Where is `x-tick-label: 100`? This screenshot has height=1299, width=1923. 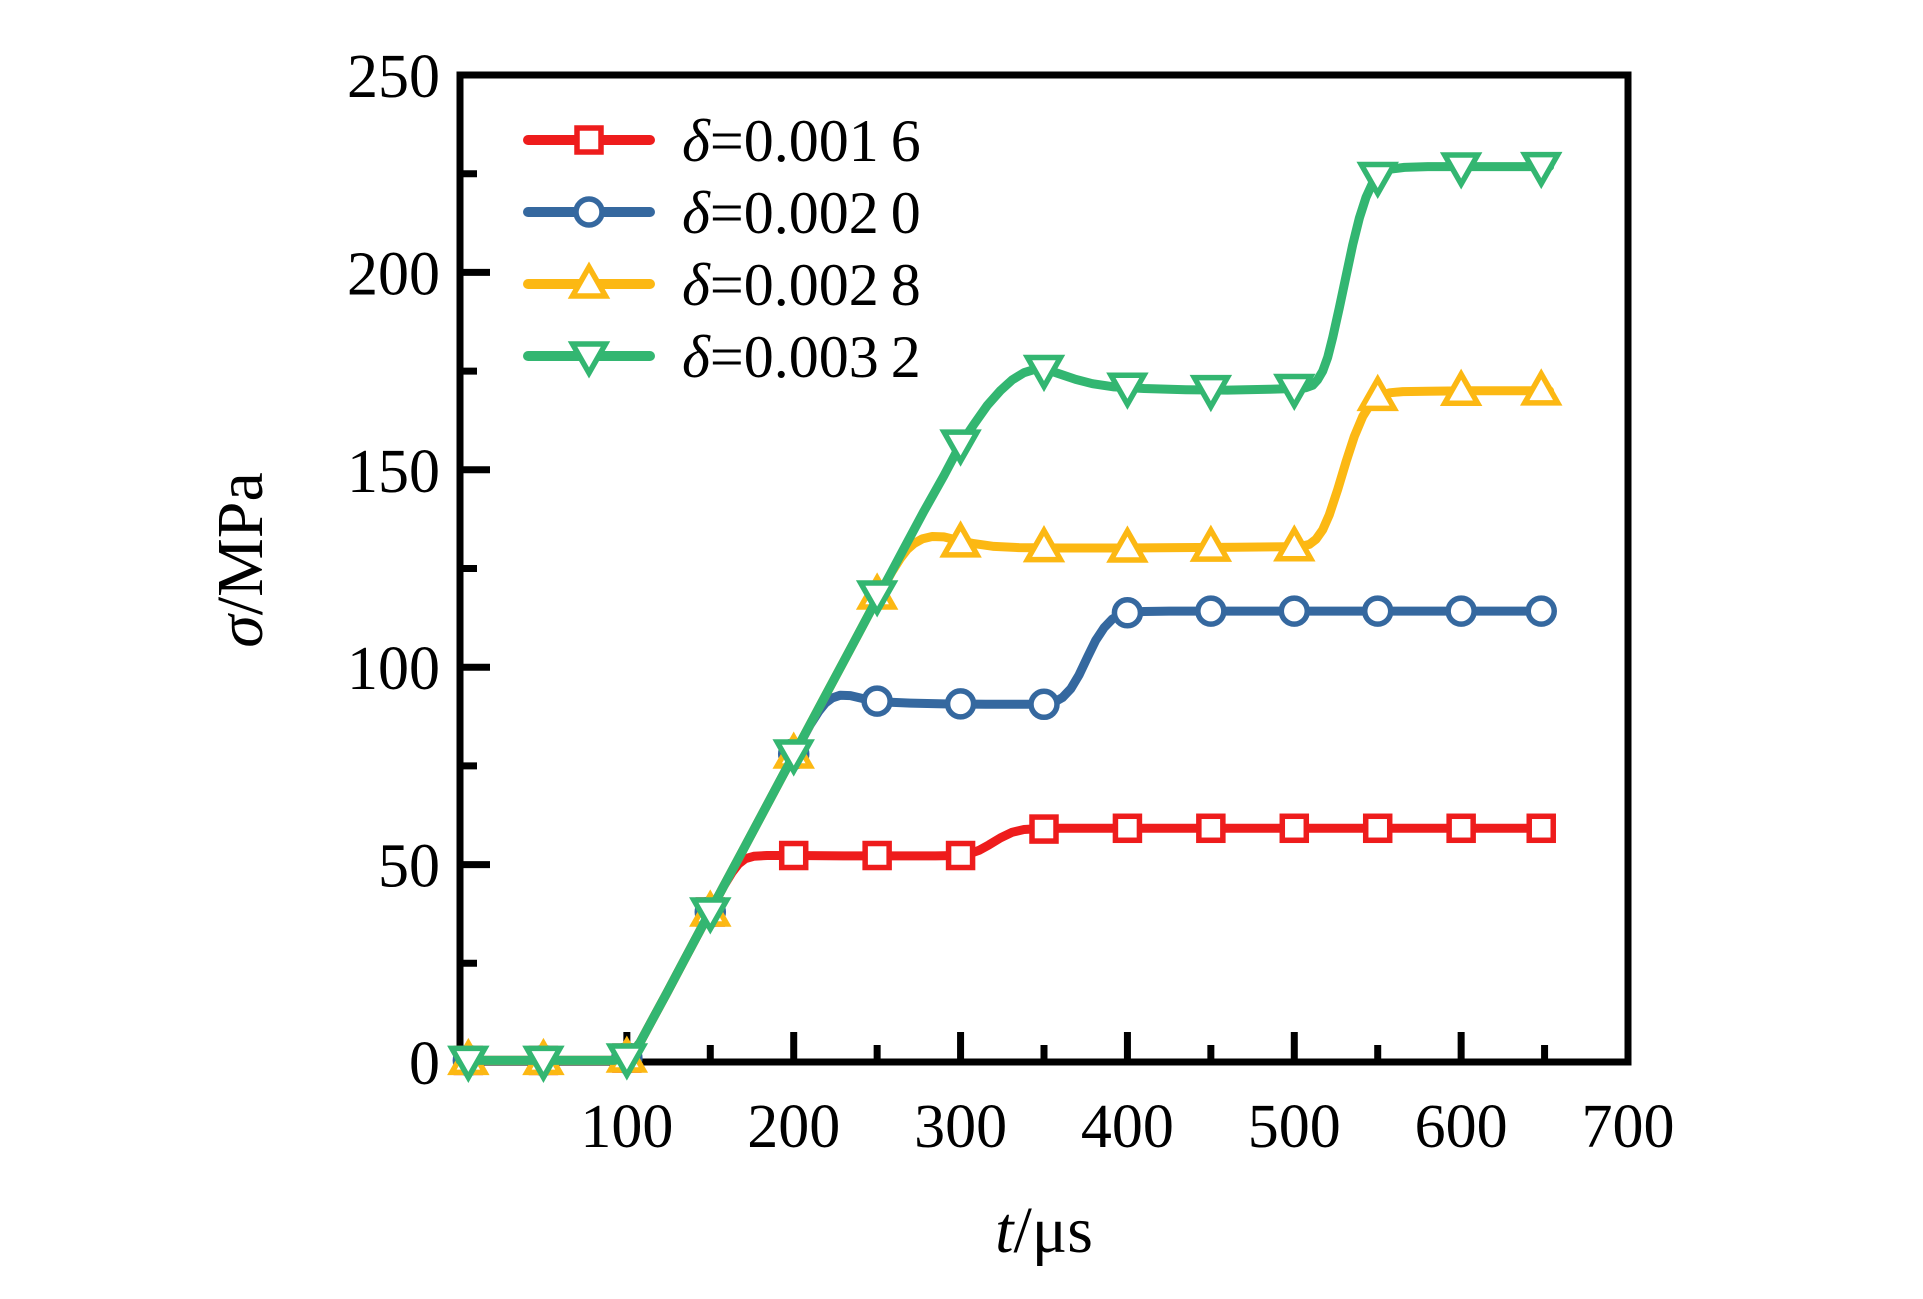
x-tick-label: 100 is located at coordinates (626, 1127).